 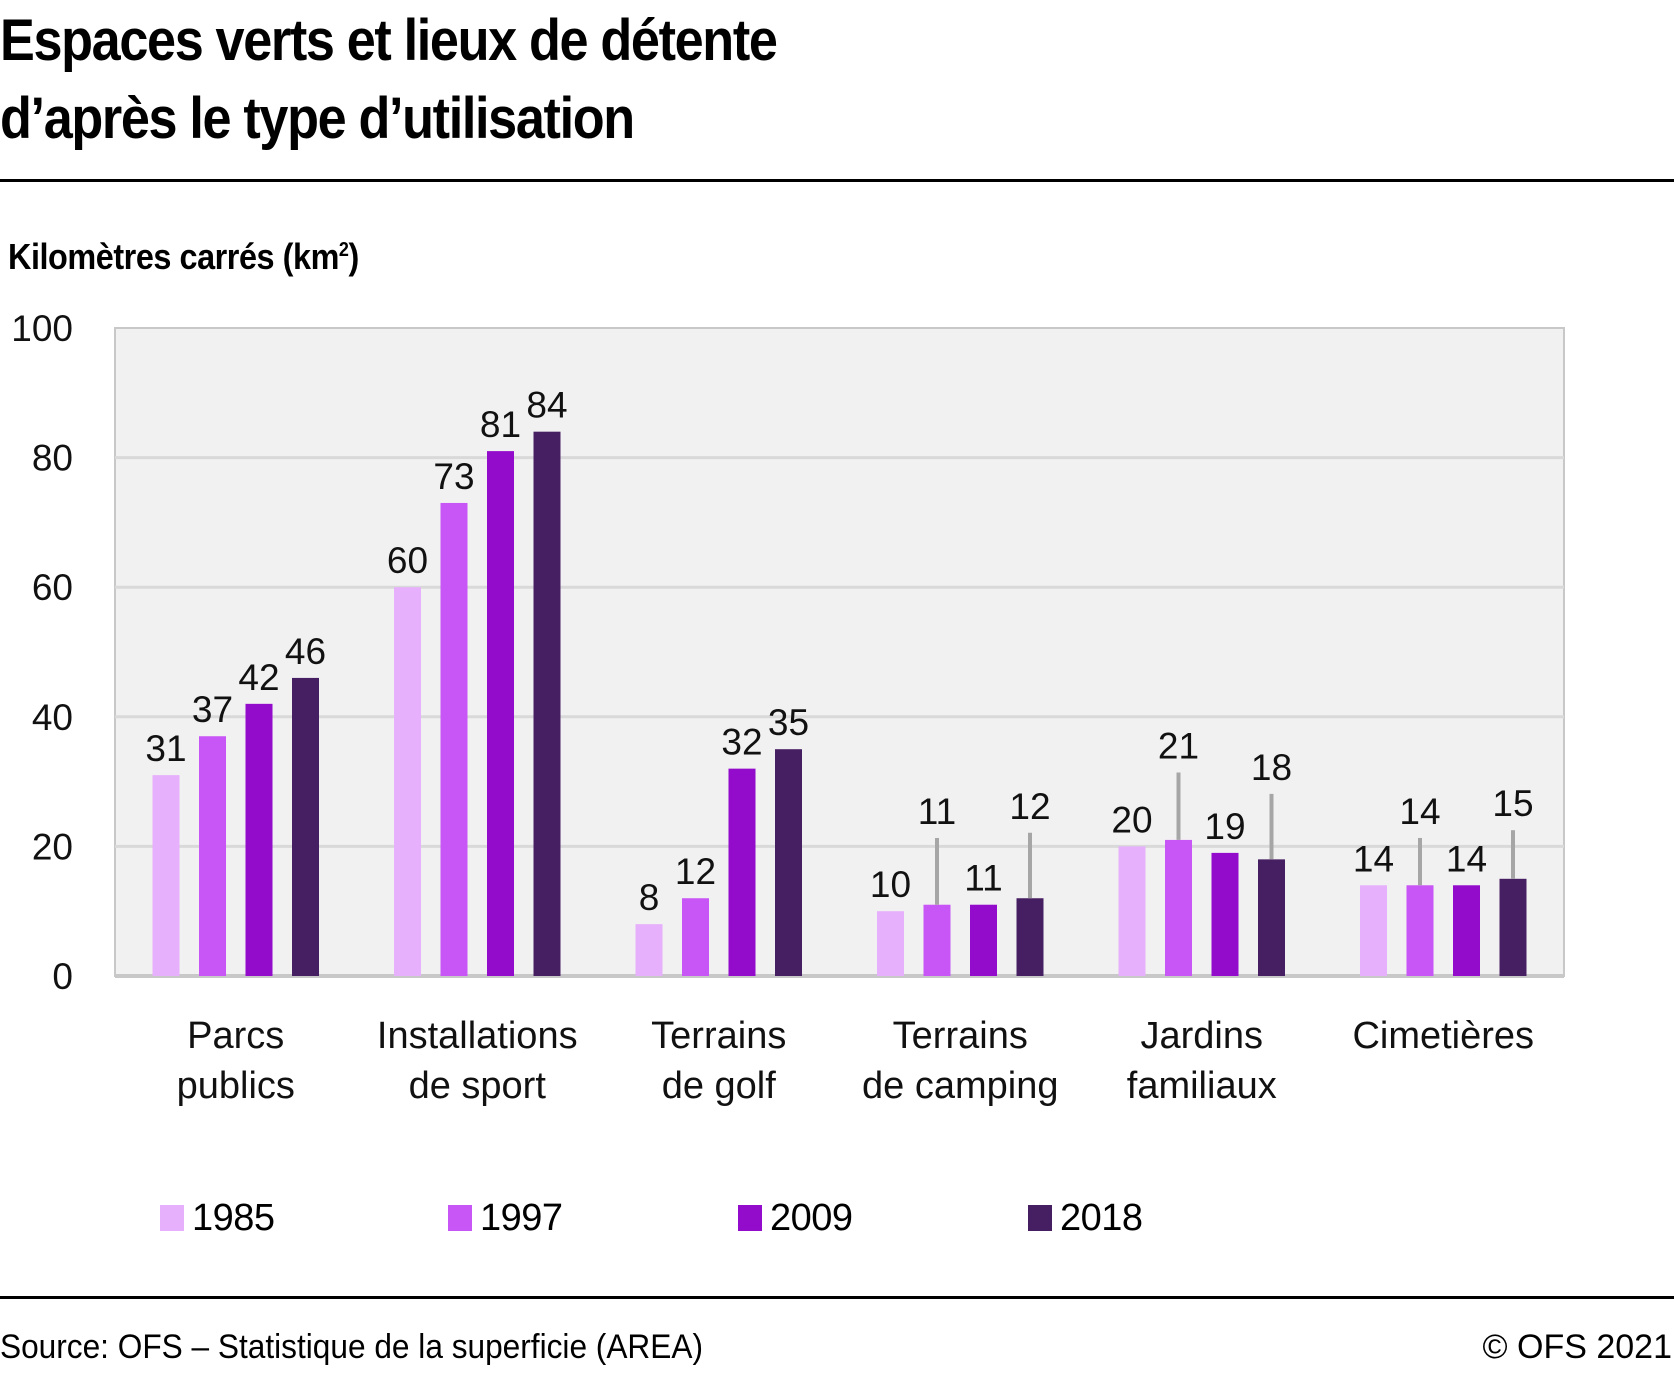 What do you see at coordinates (389, 40) in the screenshot?
I see `chart-title-line-1: Espaces verts et lieux de détente` at bounding box center [389, 40].